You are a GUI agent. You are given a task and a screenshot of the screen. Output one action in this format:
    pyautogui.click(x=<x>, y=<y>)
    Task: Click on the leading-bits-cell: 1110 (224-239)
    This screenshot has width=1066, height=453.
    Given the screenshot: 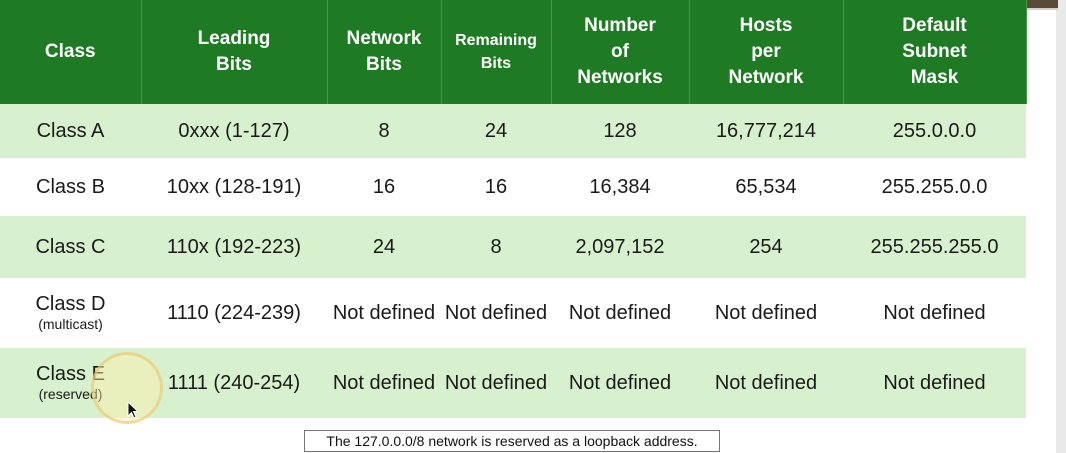 What is the action you would take?
    pyautogui.click(x=234, y=313)
    